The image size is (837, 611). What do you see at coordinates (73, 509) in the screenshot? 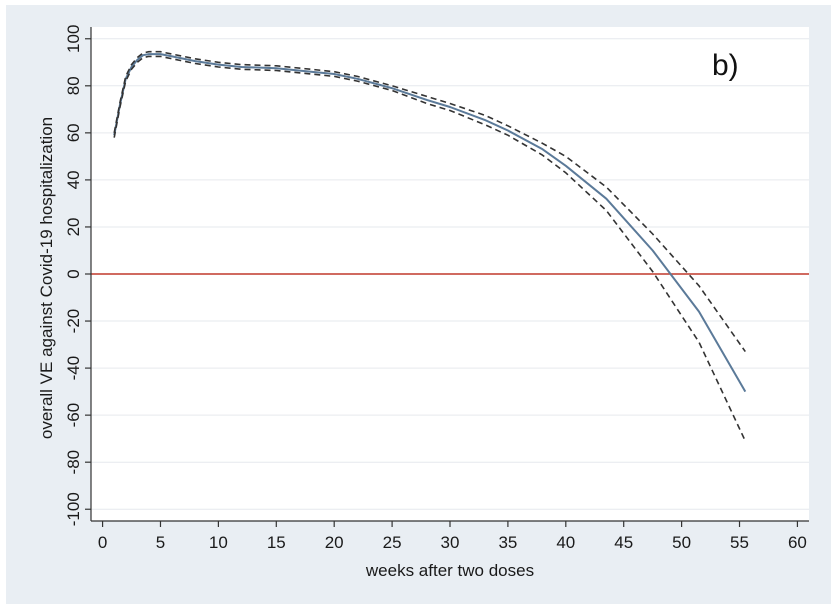
I see `y-tick-label: -100` at bounding box center [73, 509].